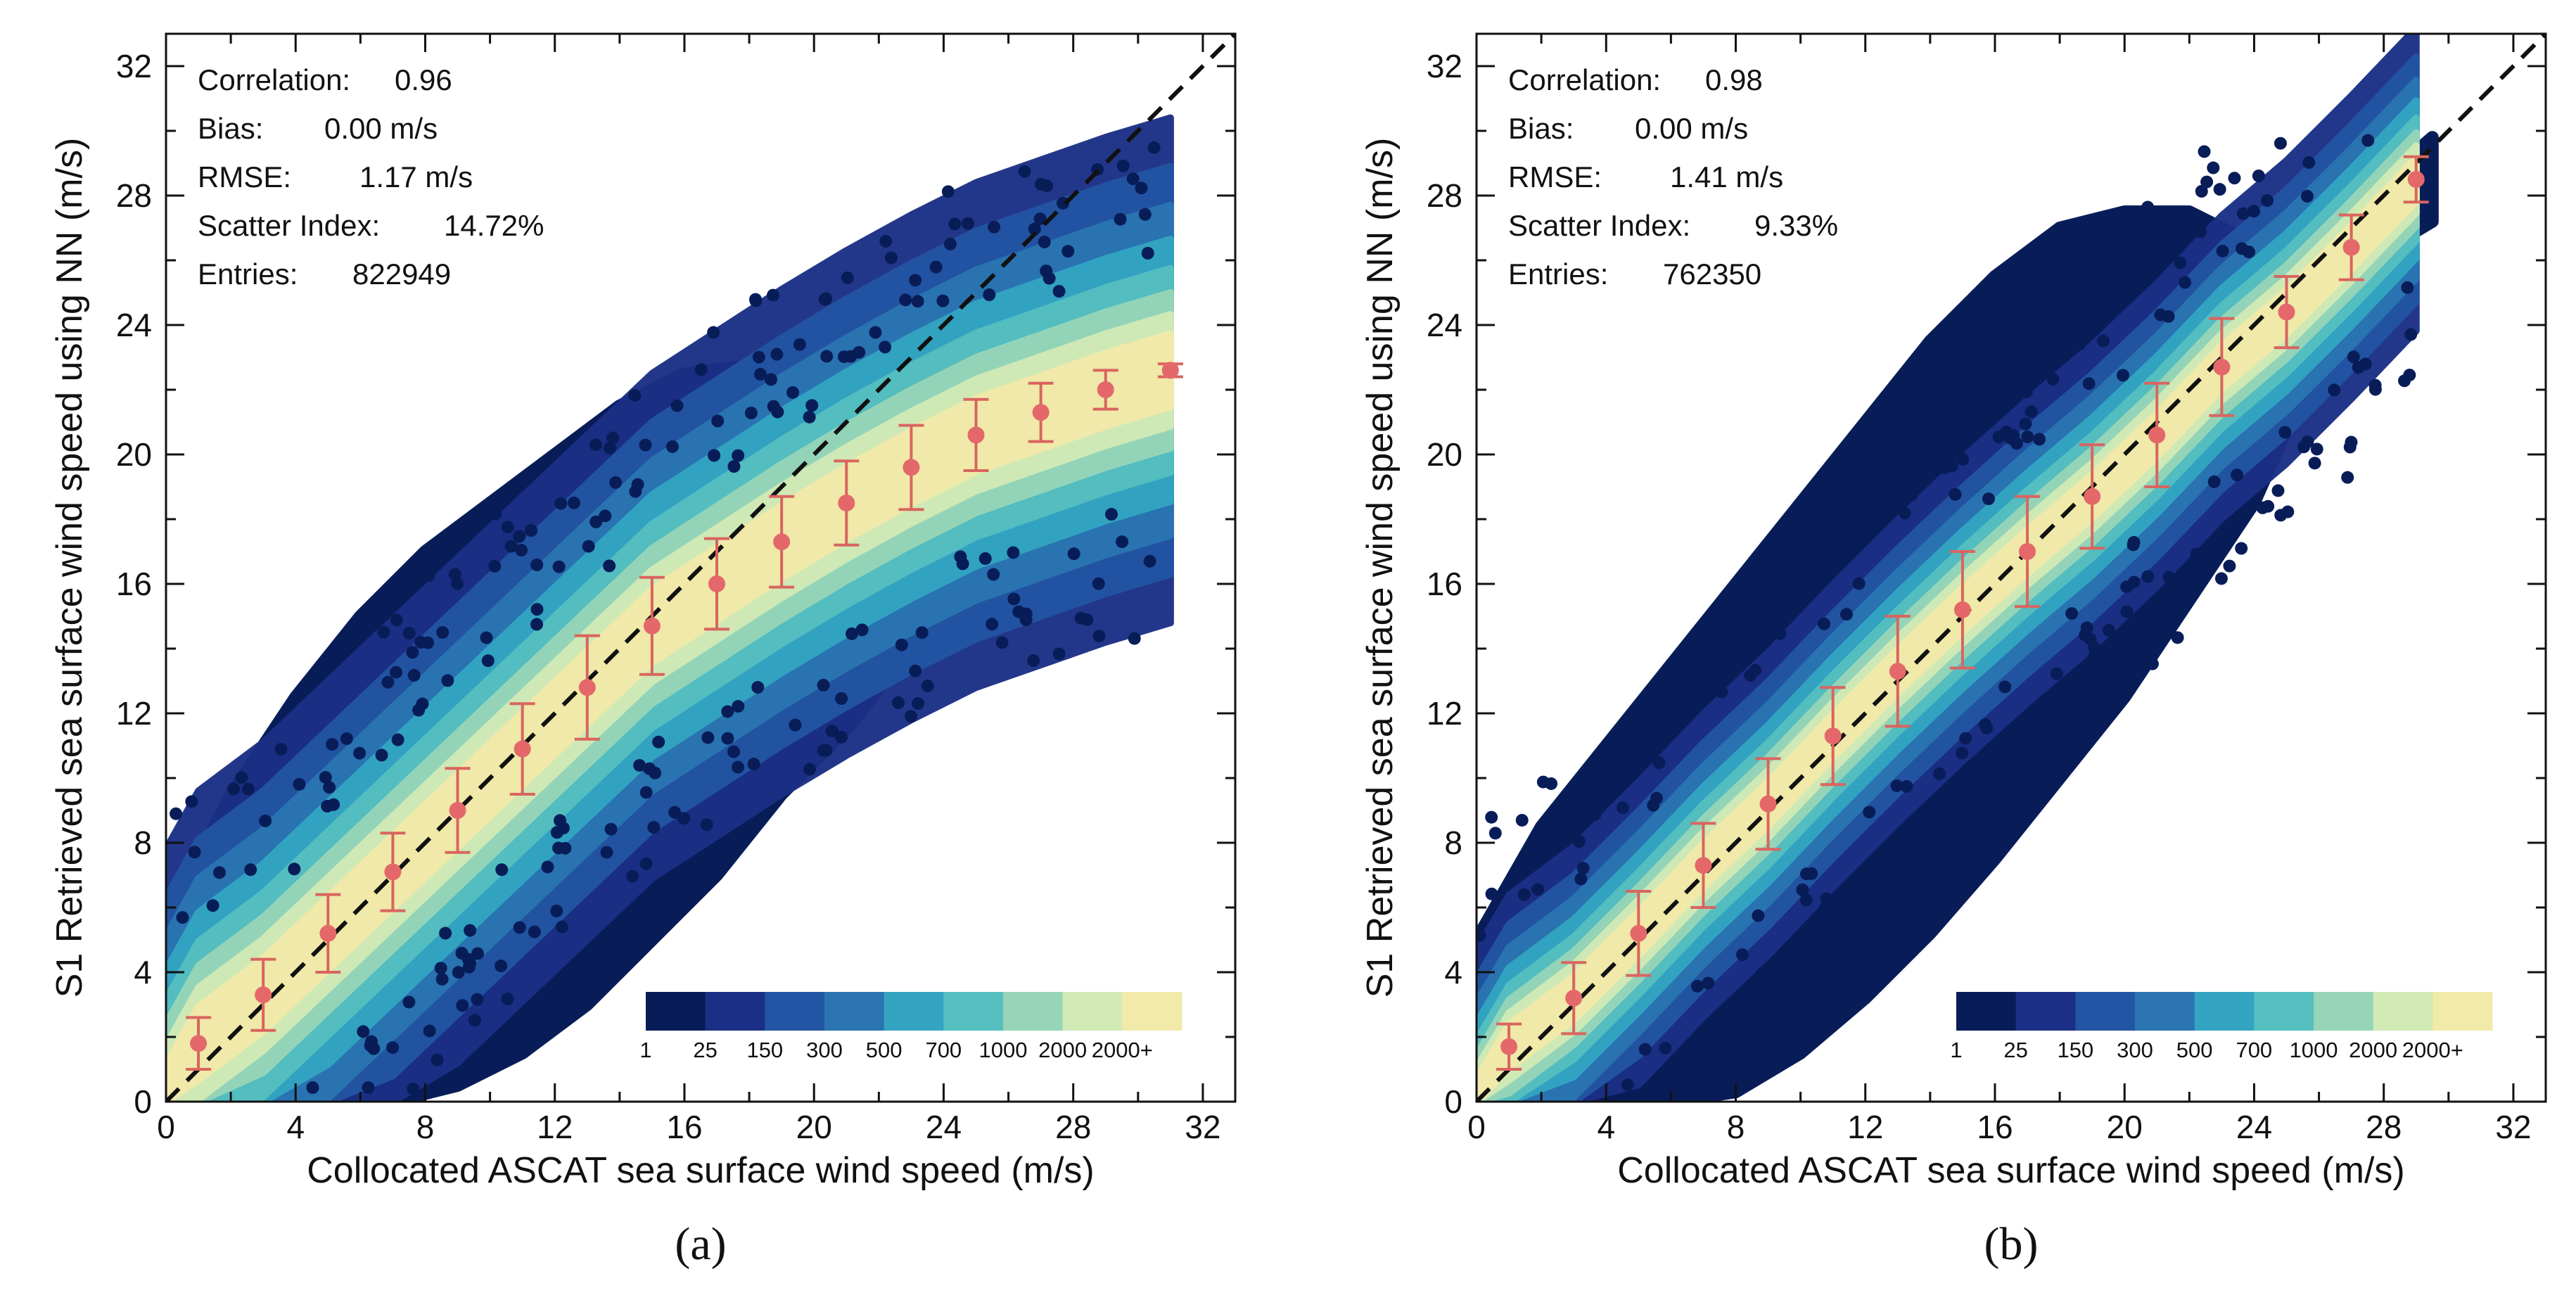  I want to click on stat-scatter-index-label: Scatter Index:, so click(1599, 225).